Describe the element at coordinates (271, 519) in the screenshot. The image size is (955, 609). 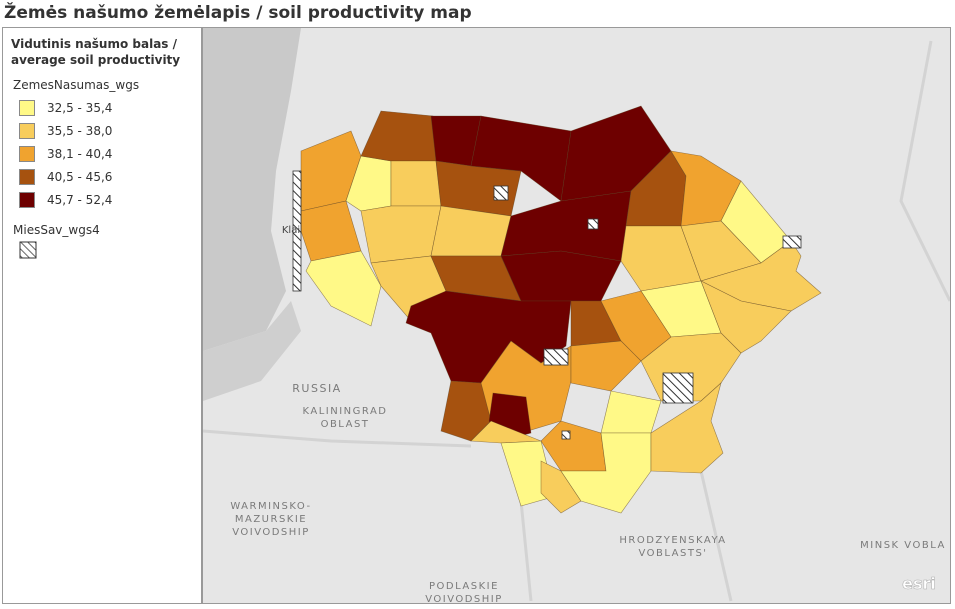
I see `map-label: MAZURSKIE` at that location.